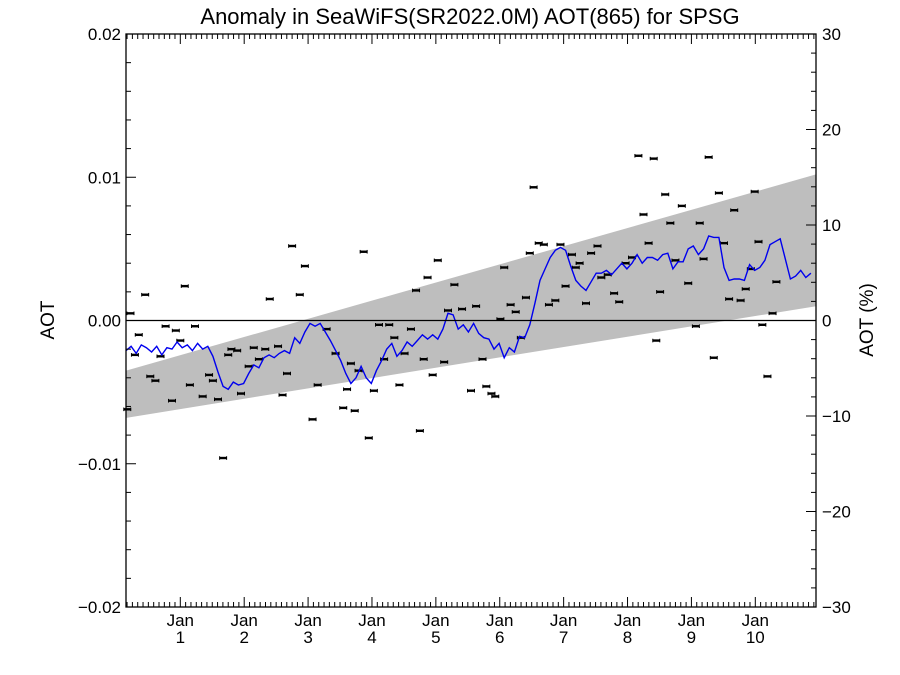  What do you see at coordinates (836, 321) in the screenshot?
I see `right-axis-tick-labels: −30 −20 −10 0 10 20 30` at bounding box center [836, 321].